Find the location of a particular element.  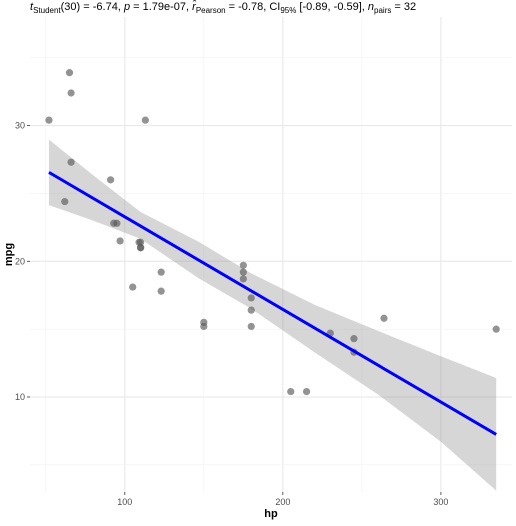

r-subscript: Pearson is located at coordinates (210, 11).